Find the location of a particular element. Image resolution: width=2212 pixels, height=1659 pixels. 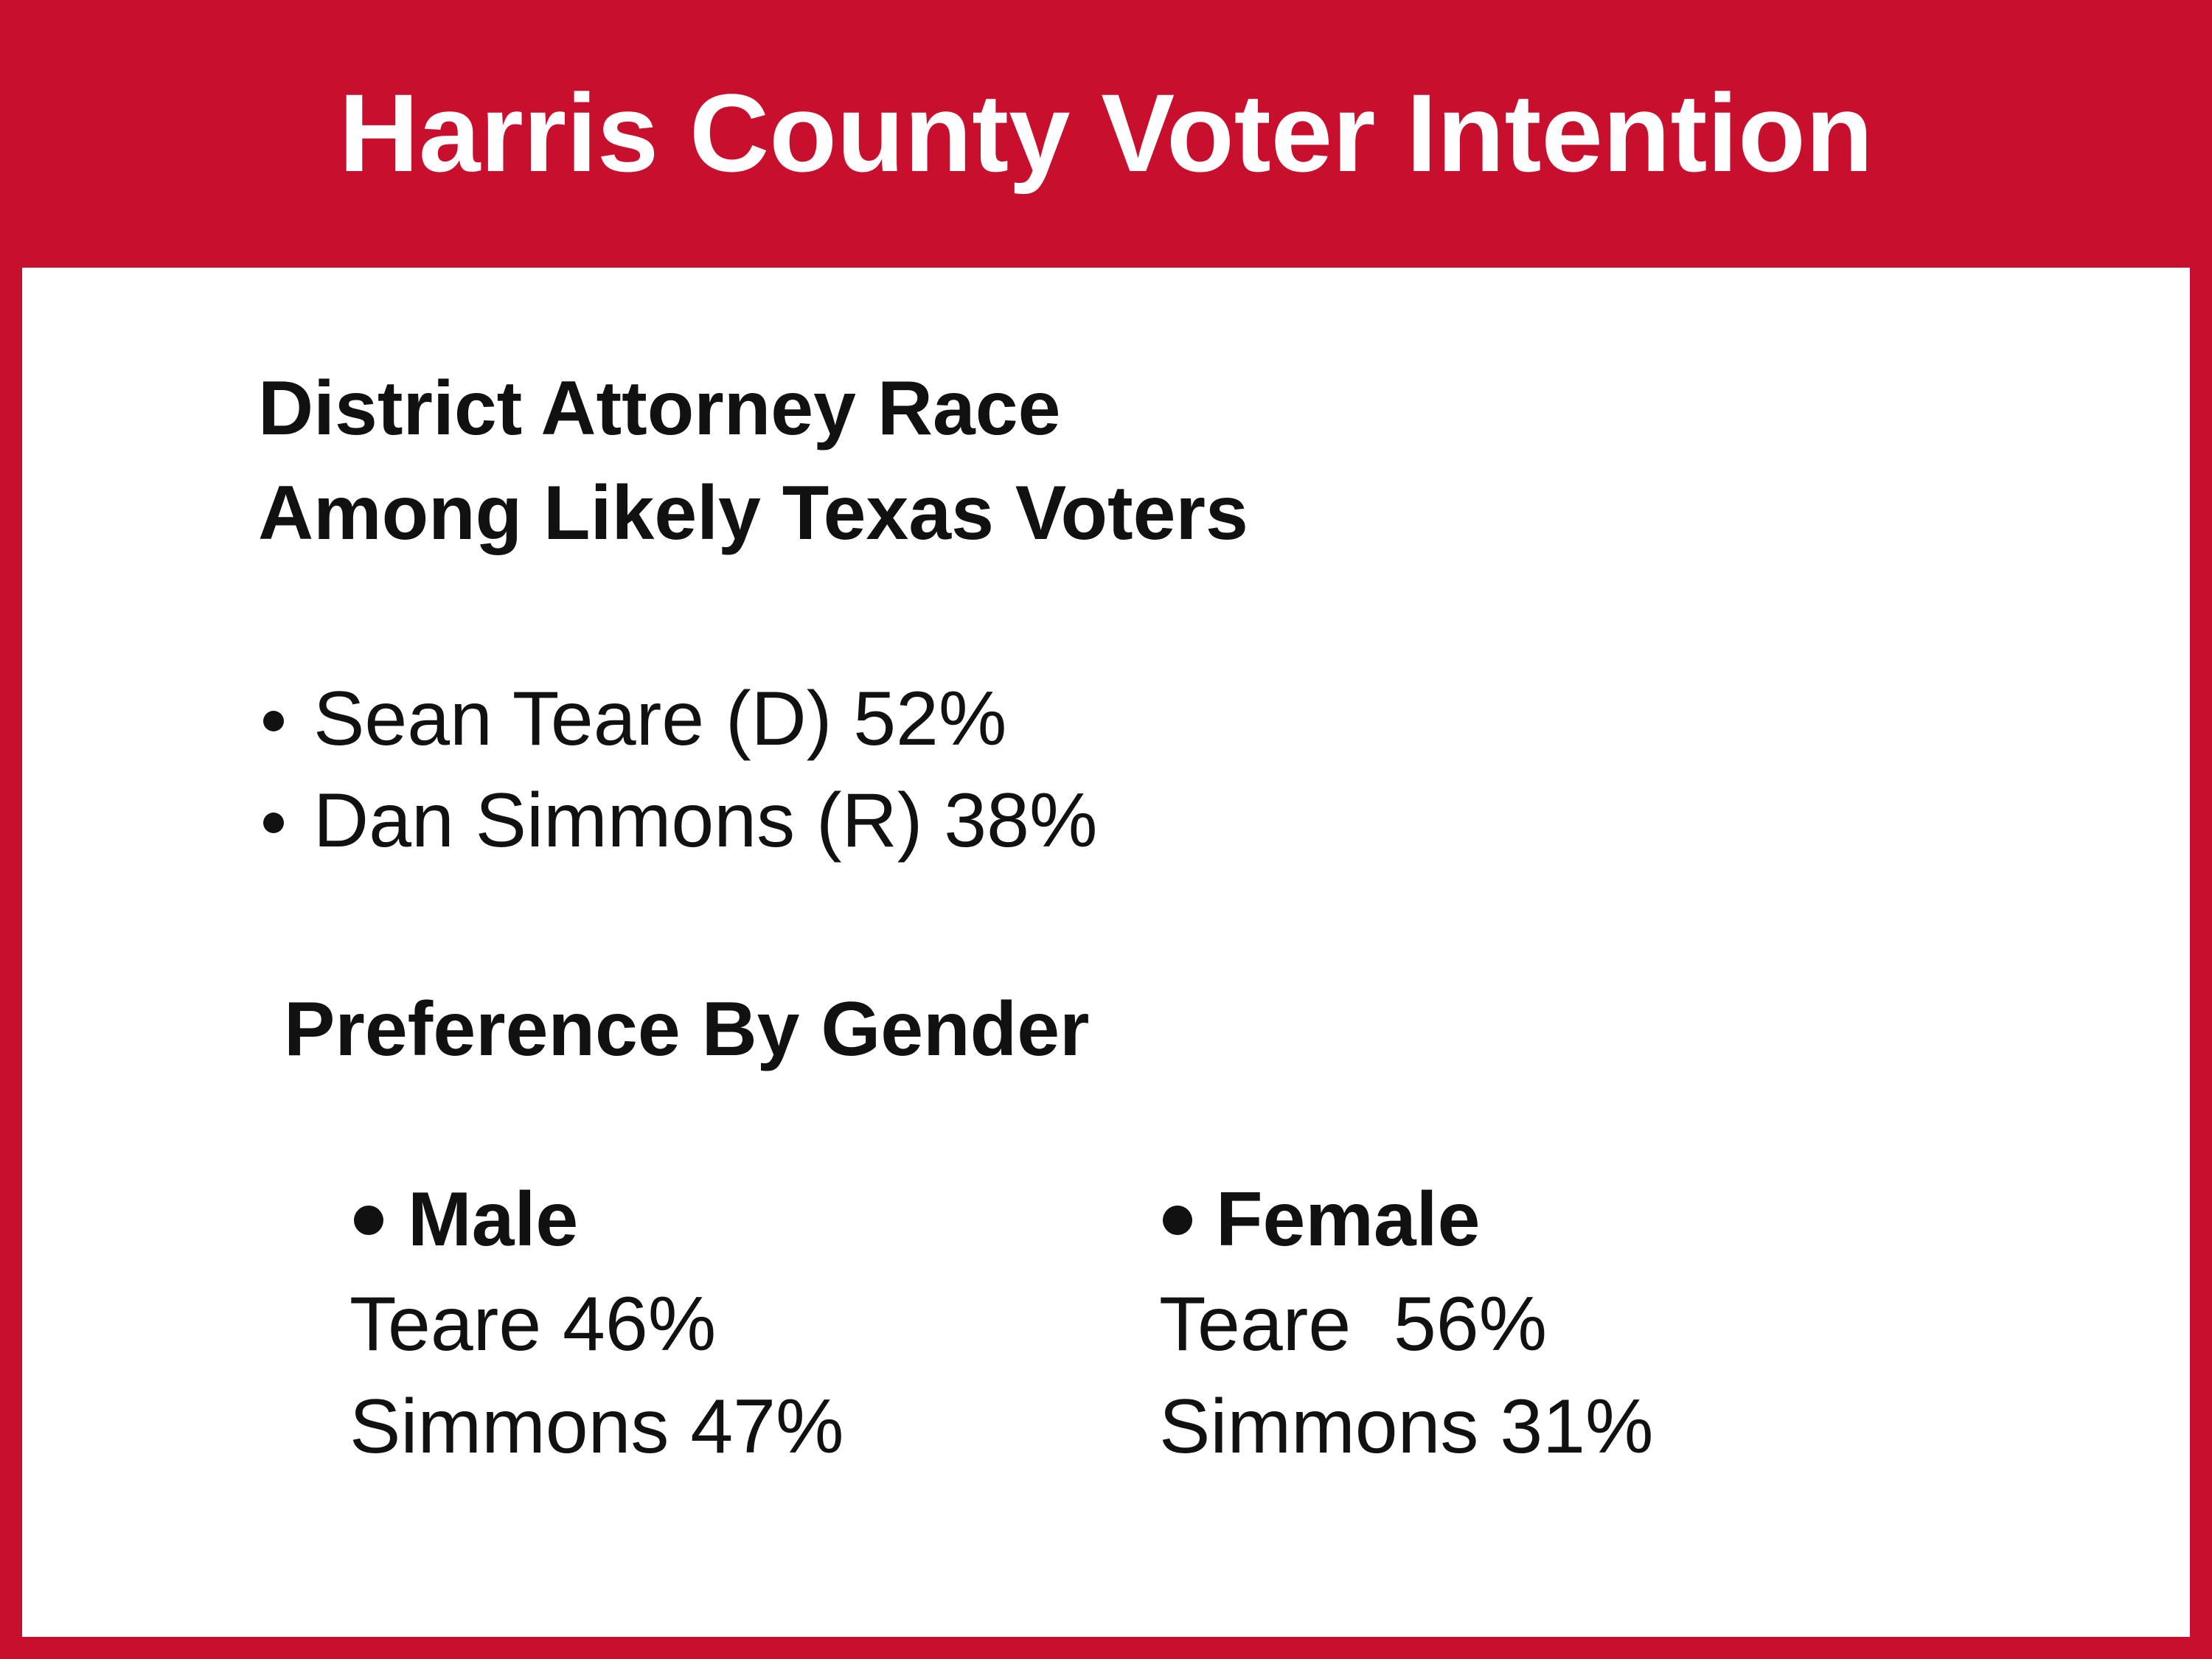

race-result: Sean Teare (D) 52% is located at coordinates (659, 719).